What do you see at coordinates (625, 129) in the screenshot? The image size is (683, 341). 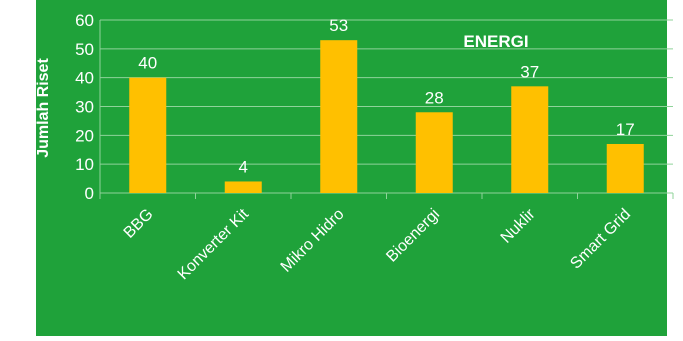 I see `data-label: 17` at bounding box center [625, 129].